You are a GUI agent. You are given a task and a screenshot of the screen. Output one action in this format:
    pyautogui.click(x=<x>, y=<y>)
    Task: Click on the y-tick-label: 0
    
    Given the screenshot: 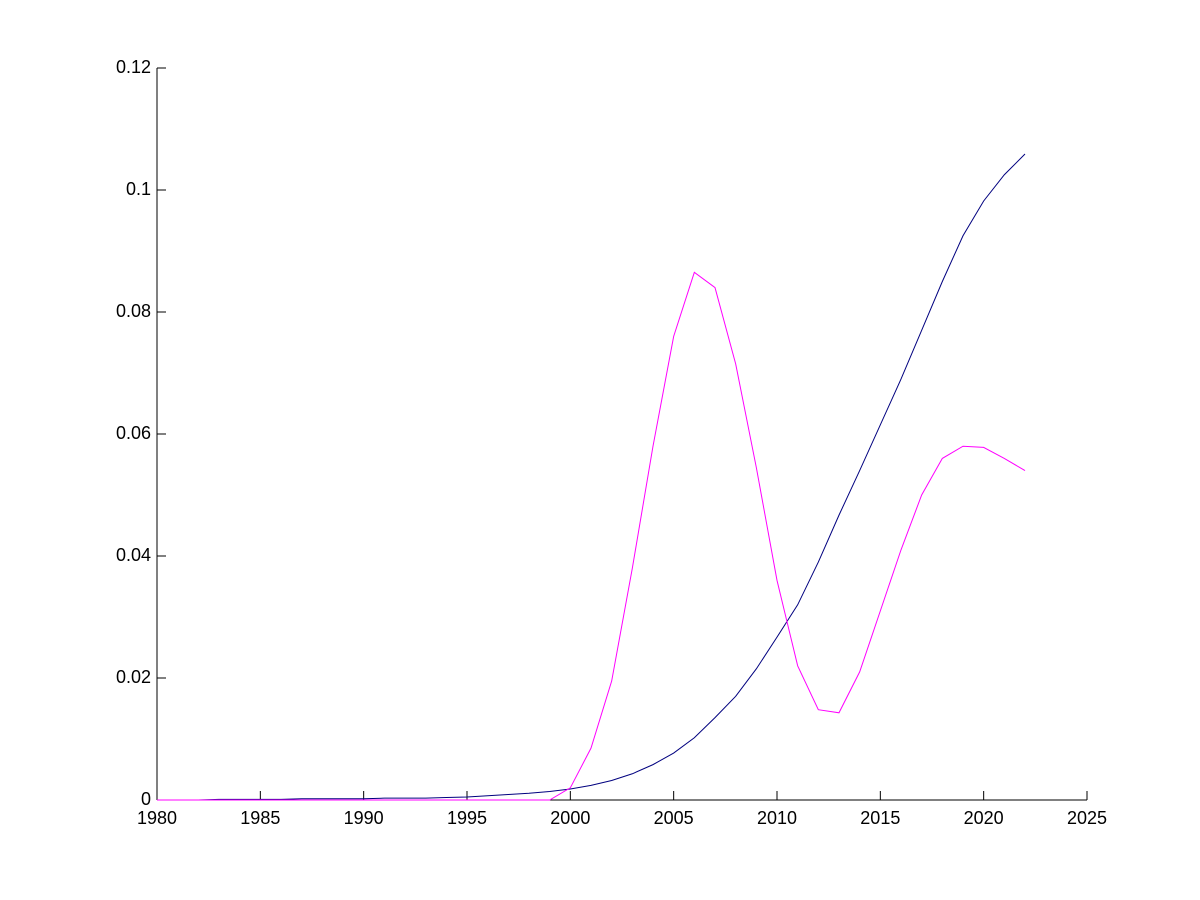 What is the action you would take?
    pyautogui.click(x=146, y=799)
    